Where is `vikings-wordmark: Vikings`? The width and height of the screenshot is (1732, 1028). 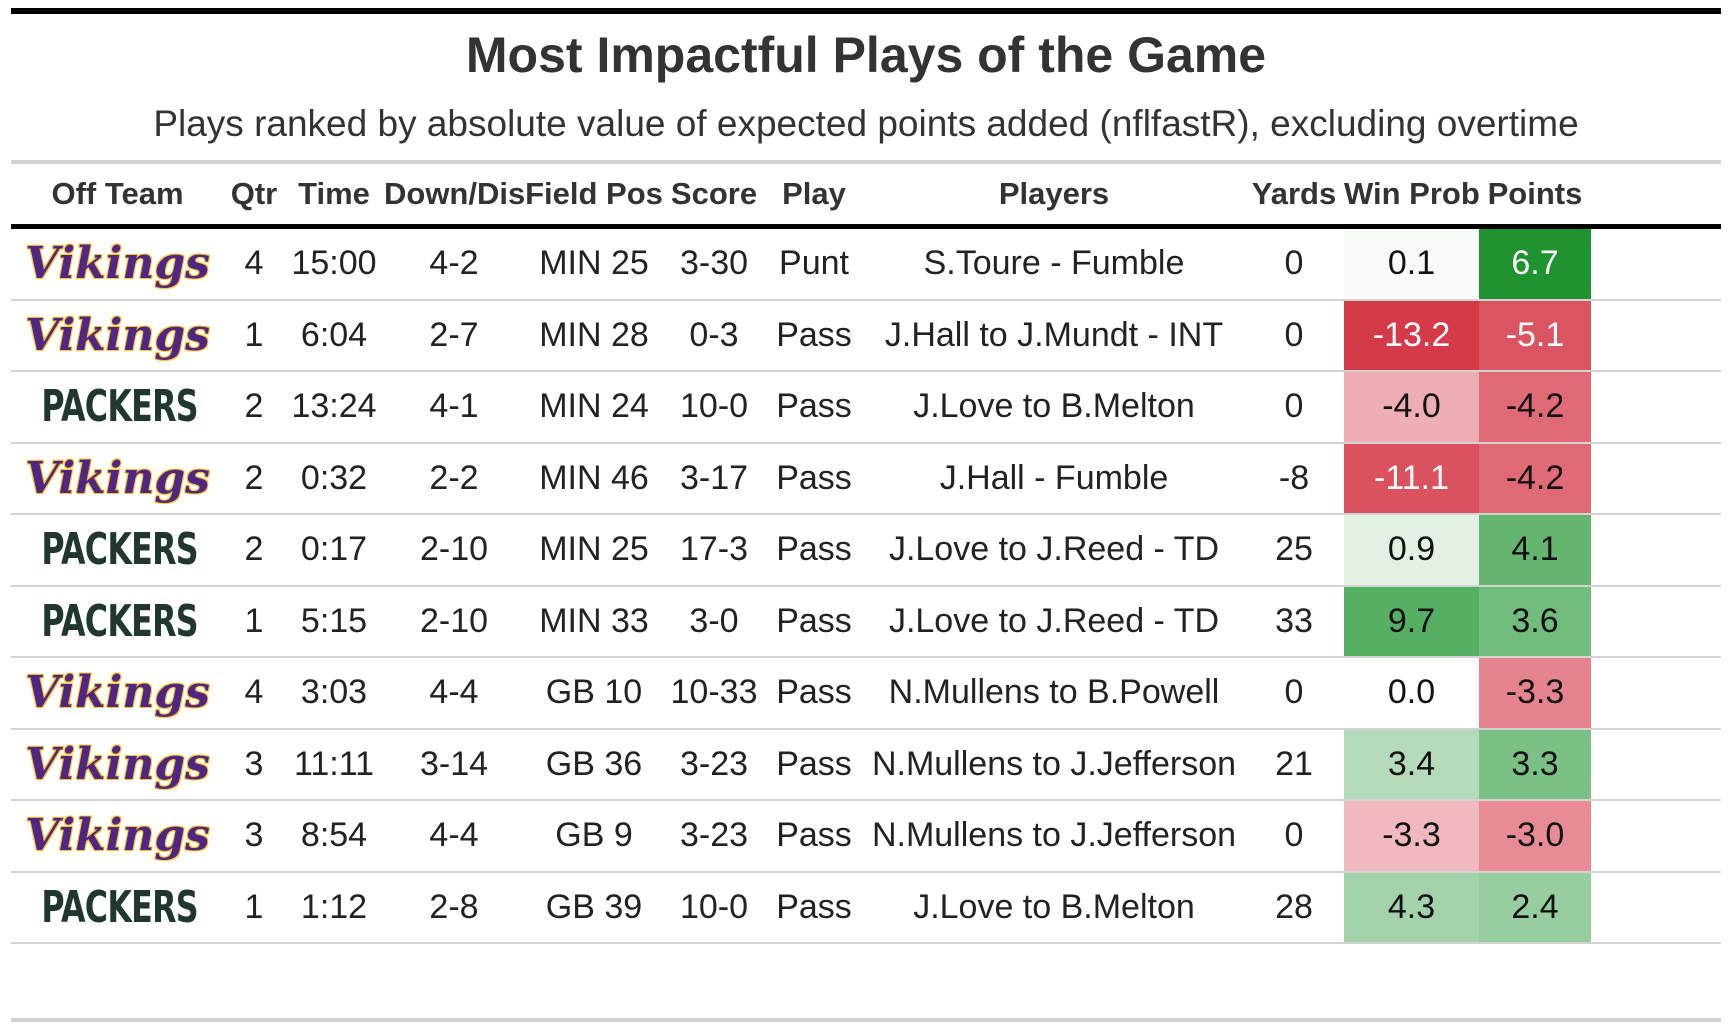
vikings-wordmark: Vikings is located at coordinates (117, 692).